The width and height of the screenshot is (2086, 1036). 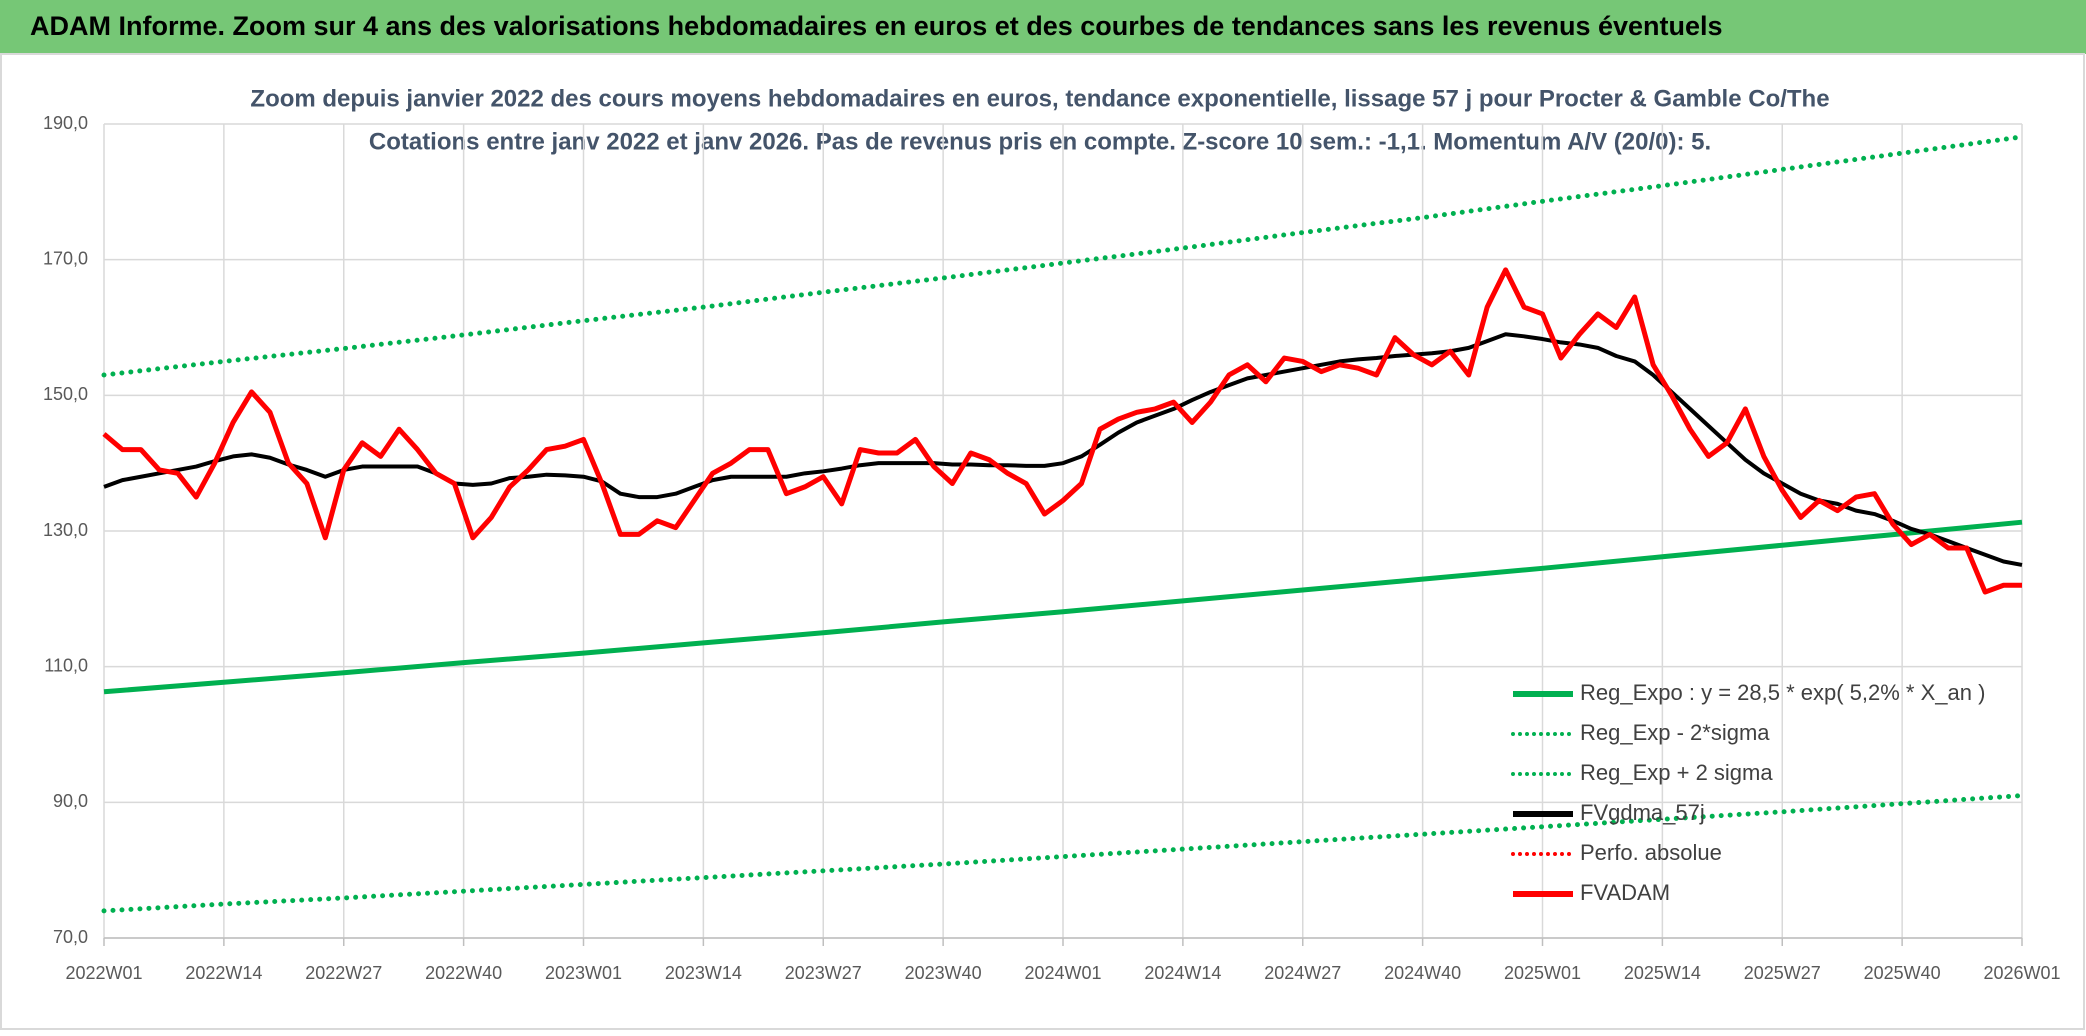 I want to click on y-tick-label: 70,0, so click(x=70, y=937).